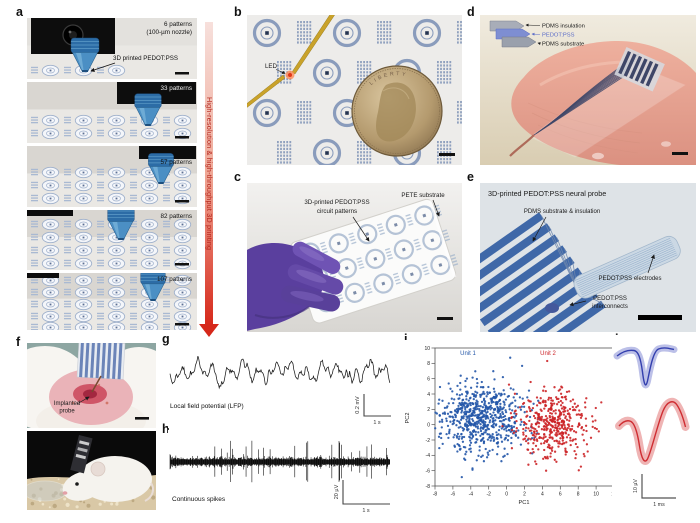  I want to click on y-tick-label: 6, so click(428, 379).